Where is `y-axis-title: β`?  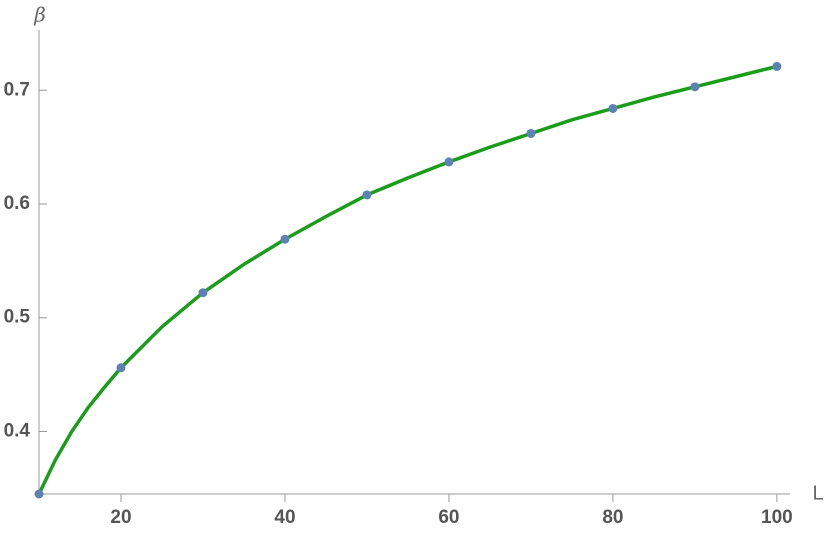 y-axis-title: β is located at coordinates (39, 15).